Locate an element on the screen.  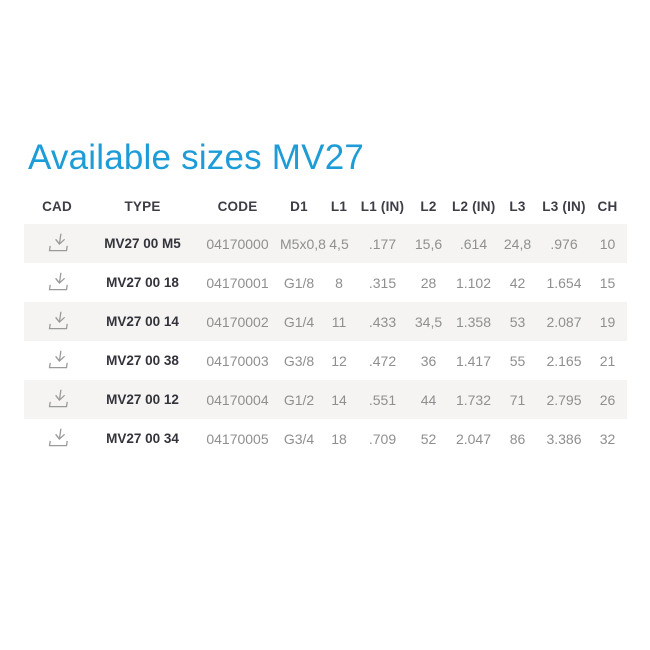
cell-l1: 12 is located at coordinates (339, 360).